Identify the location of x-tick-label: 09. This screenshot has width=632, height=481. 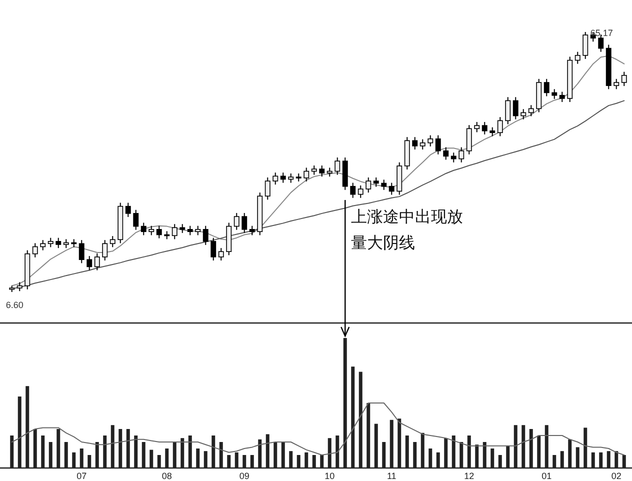
(244, 476).